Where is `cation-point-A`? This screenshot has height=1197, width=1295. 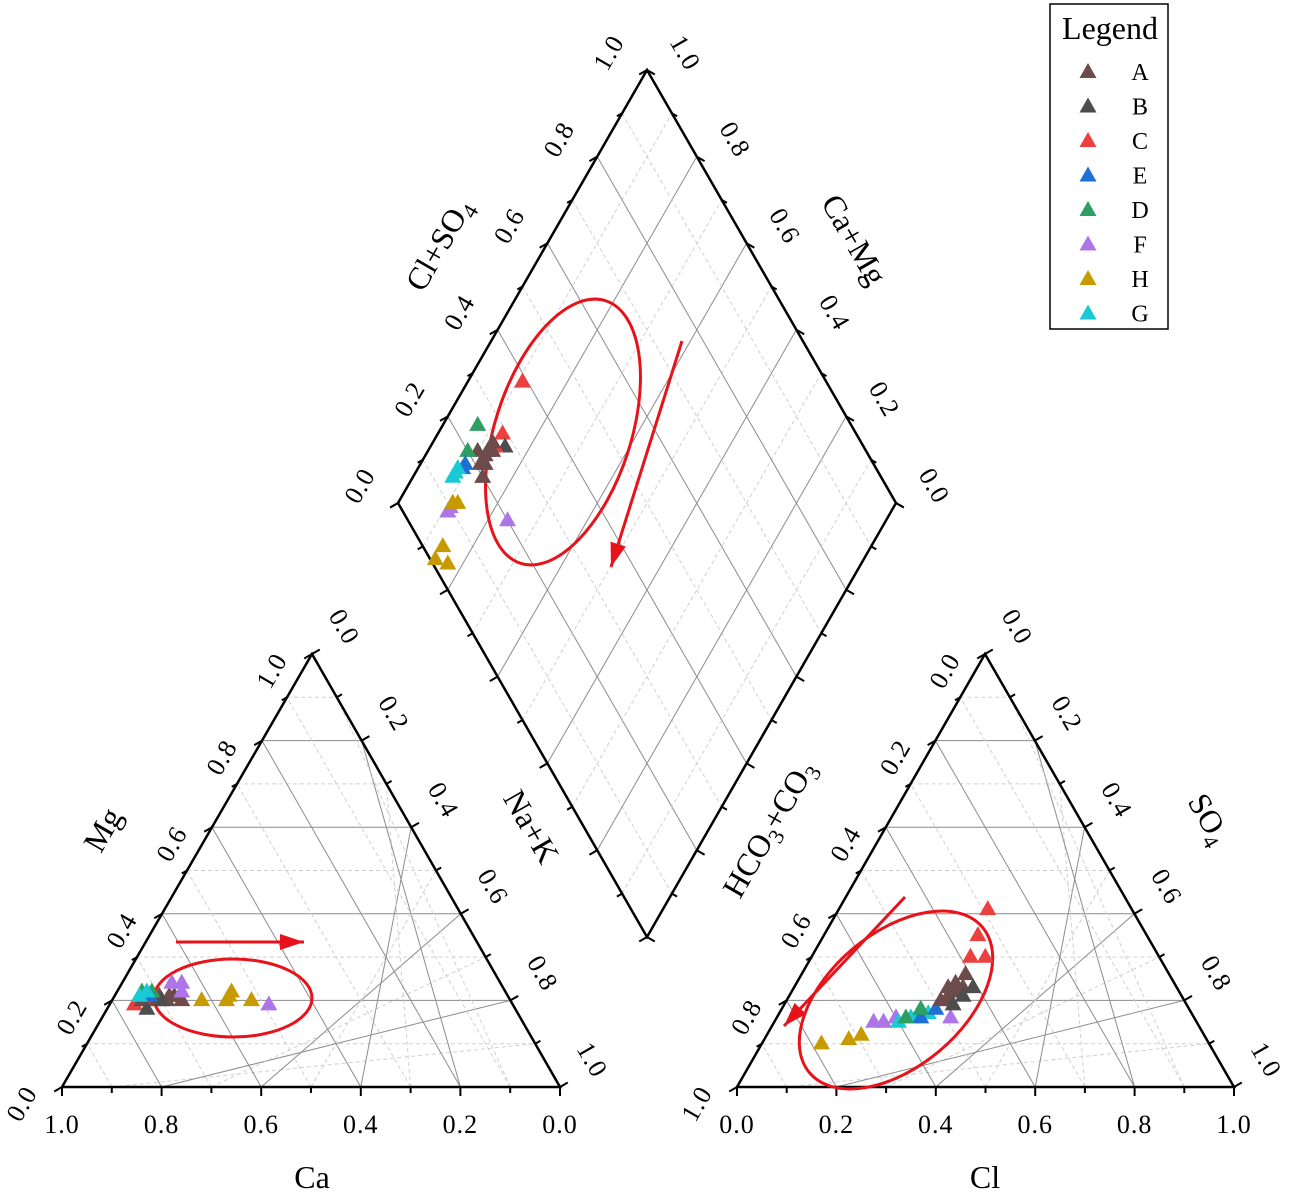 cation-point-A is located at coordinates (182, 999).